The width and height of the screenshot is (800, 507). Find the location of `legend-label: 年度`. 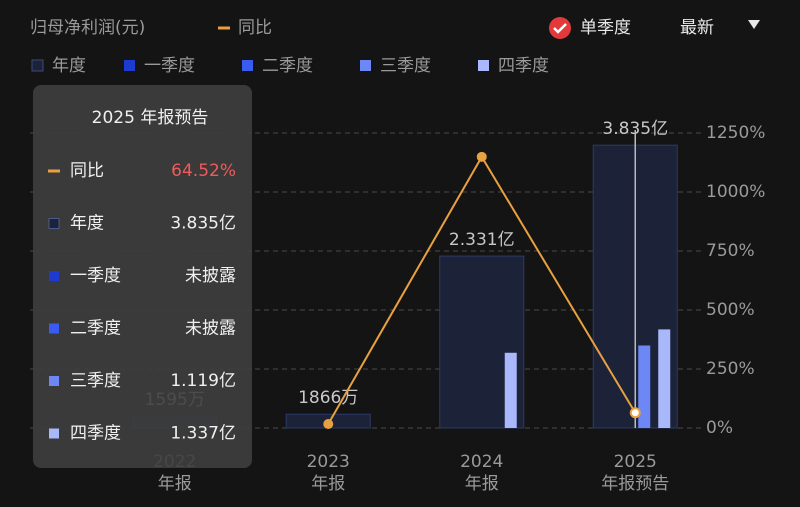

legend-label: 年度 is located at coordinates (69, 66).